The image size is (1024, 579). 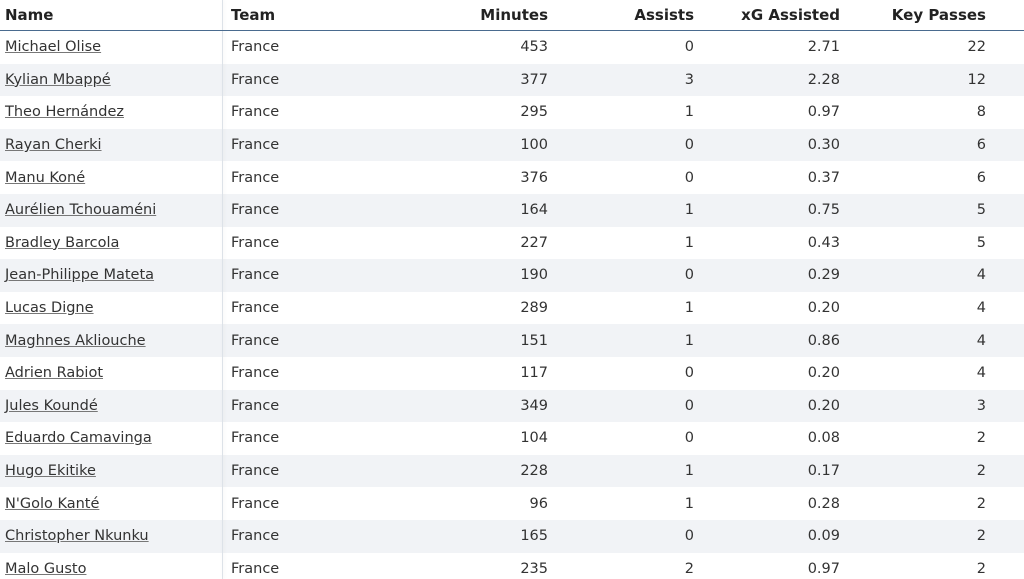 I want to click on table-cell: 2.28, so click(x=823, y=79).